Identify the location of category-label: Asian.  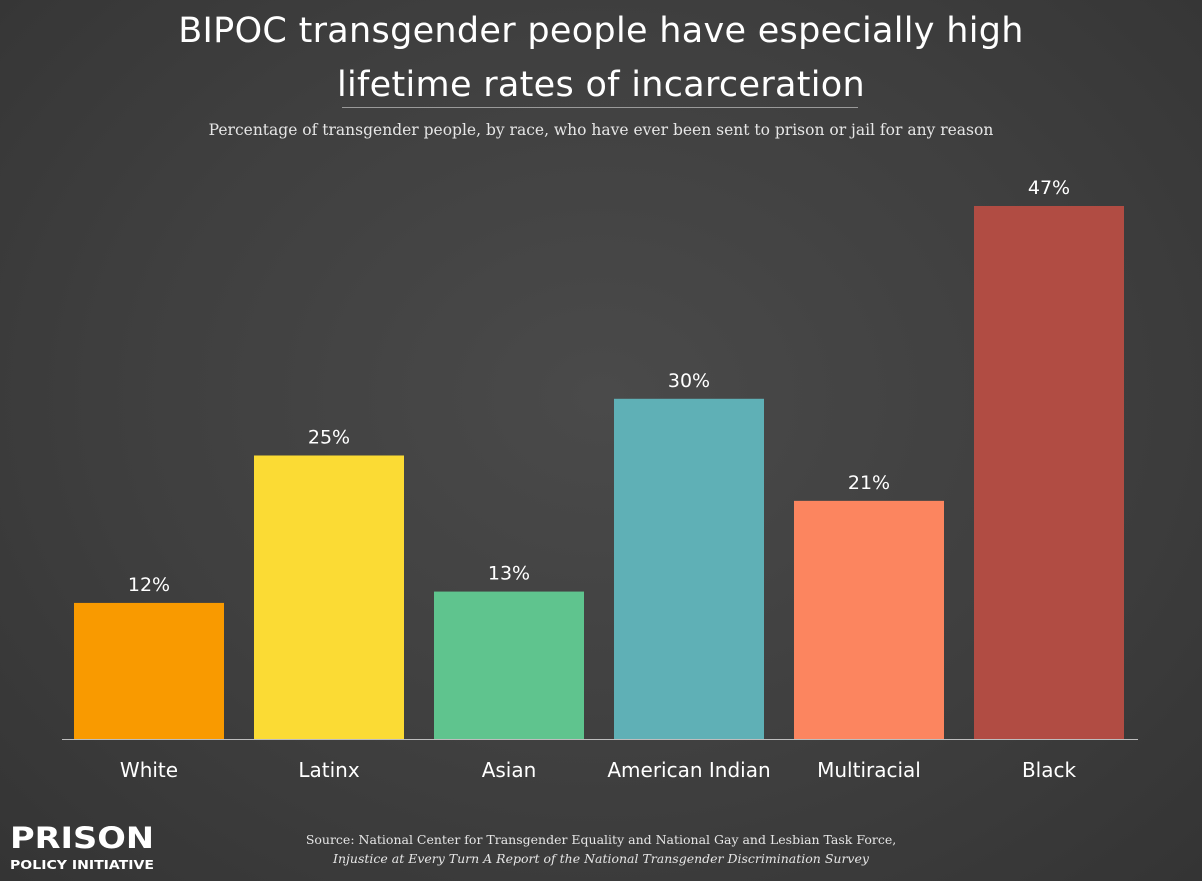
(509, 770).